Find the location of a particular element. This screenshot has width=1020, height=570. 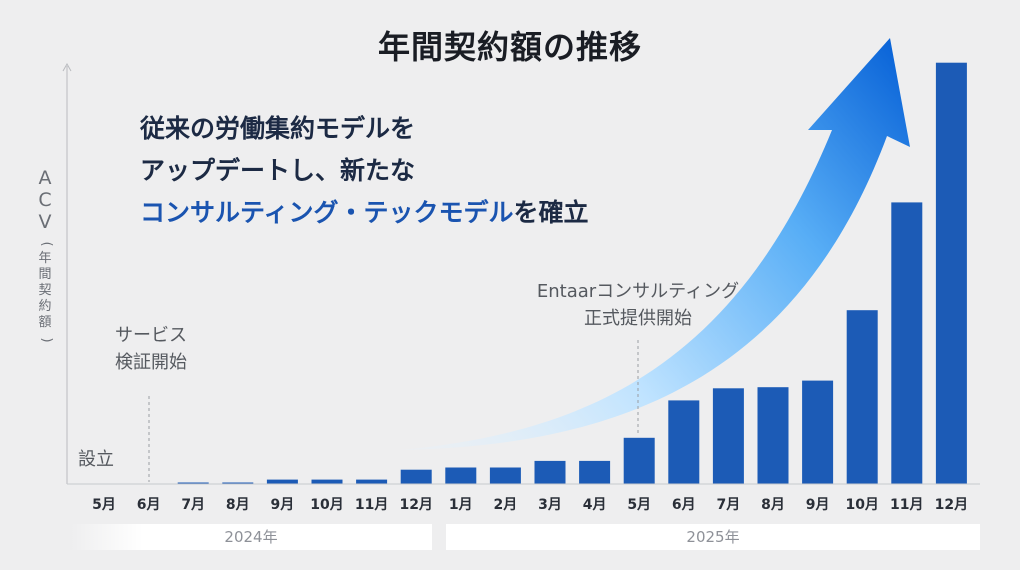

x-tick-label: 3月 is located at coordinates (550, 505).